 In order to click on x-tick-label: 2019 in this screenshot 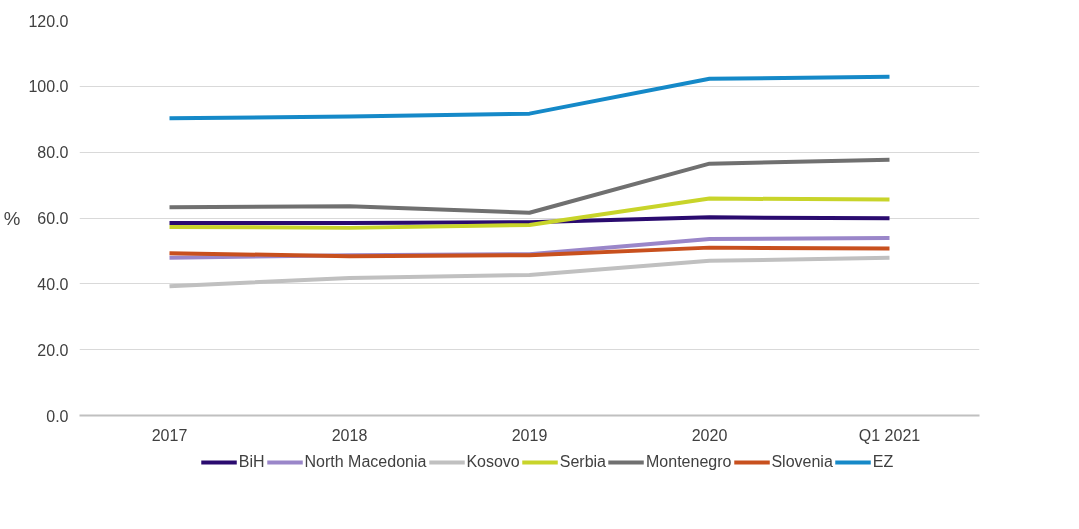, I will do `click(529, 435)`.